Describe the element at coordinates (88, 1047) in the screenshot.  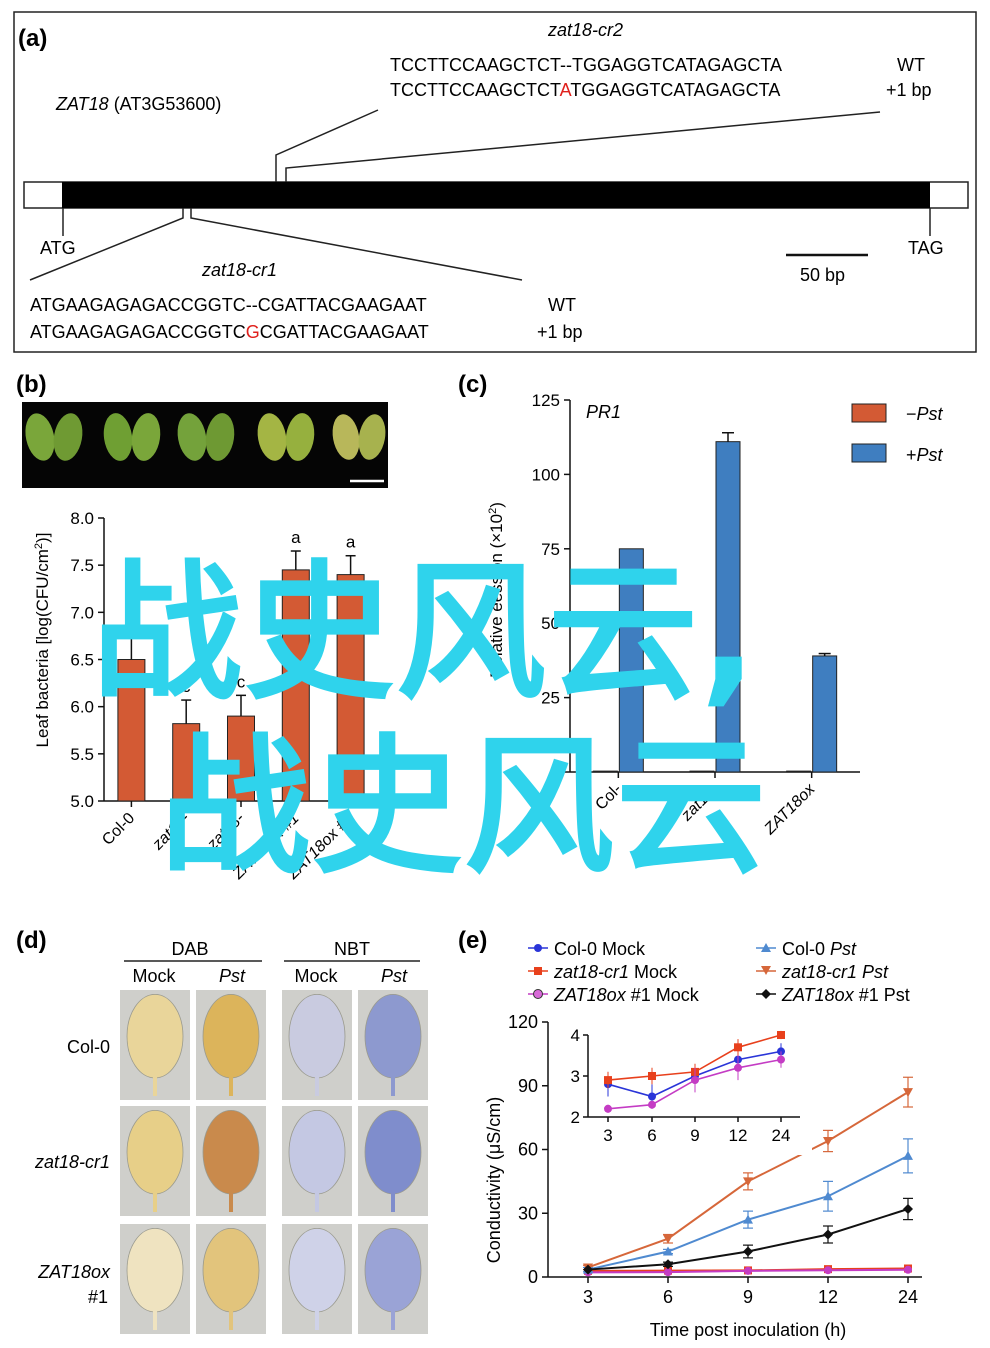
I see `row-label-col0: Col-0` at that location.